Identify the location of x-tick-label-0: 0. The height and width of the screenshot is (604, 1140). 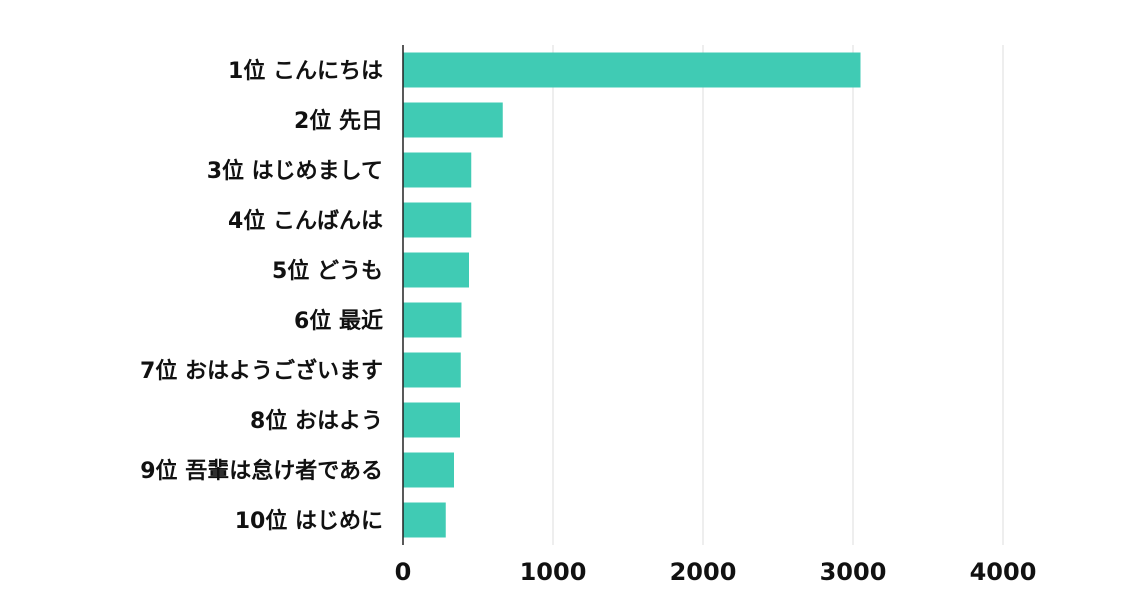
(403, 572).